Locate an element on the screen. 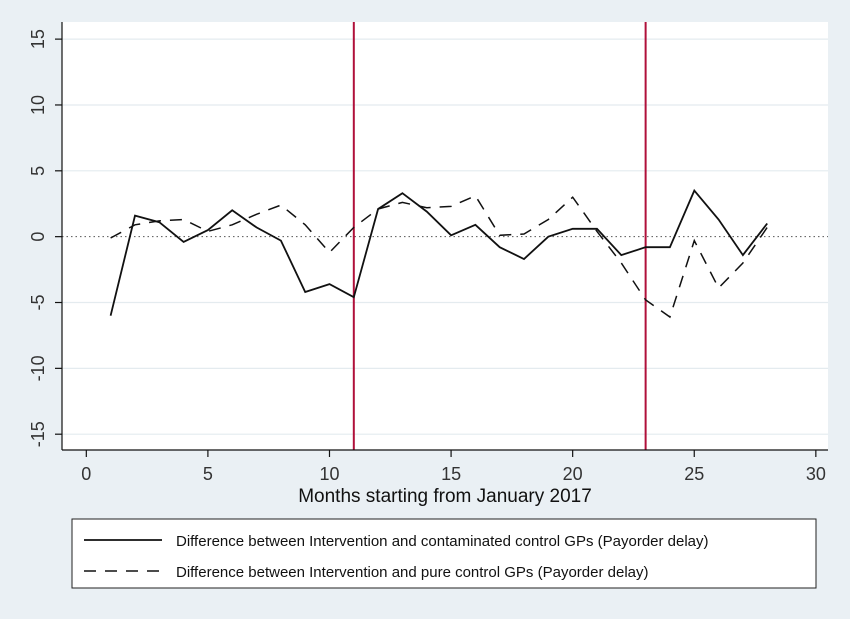  x-tick-label-20: 20 is located at coordinates (573, 474).